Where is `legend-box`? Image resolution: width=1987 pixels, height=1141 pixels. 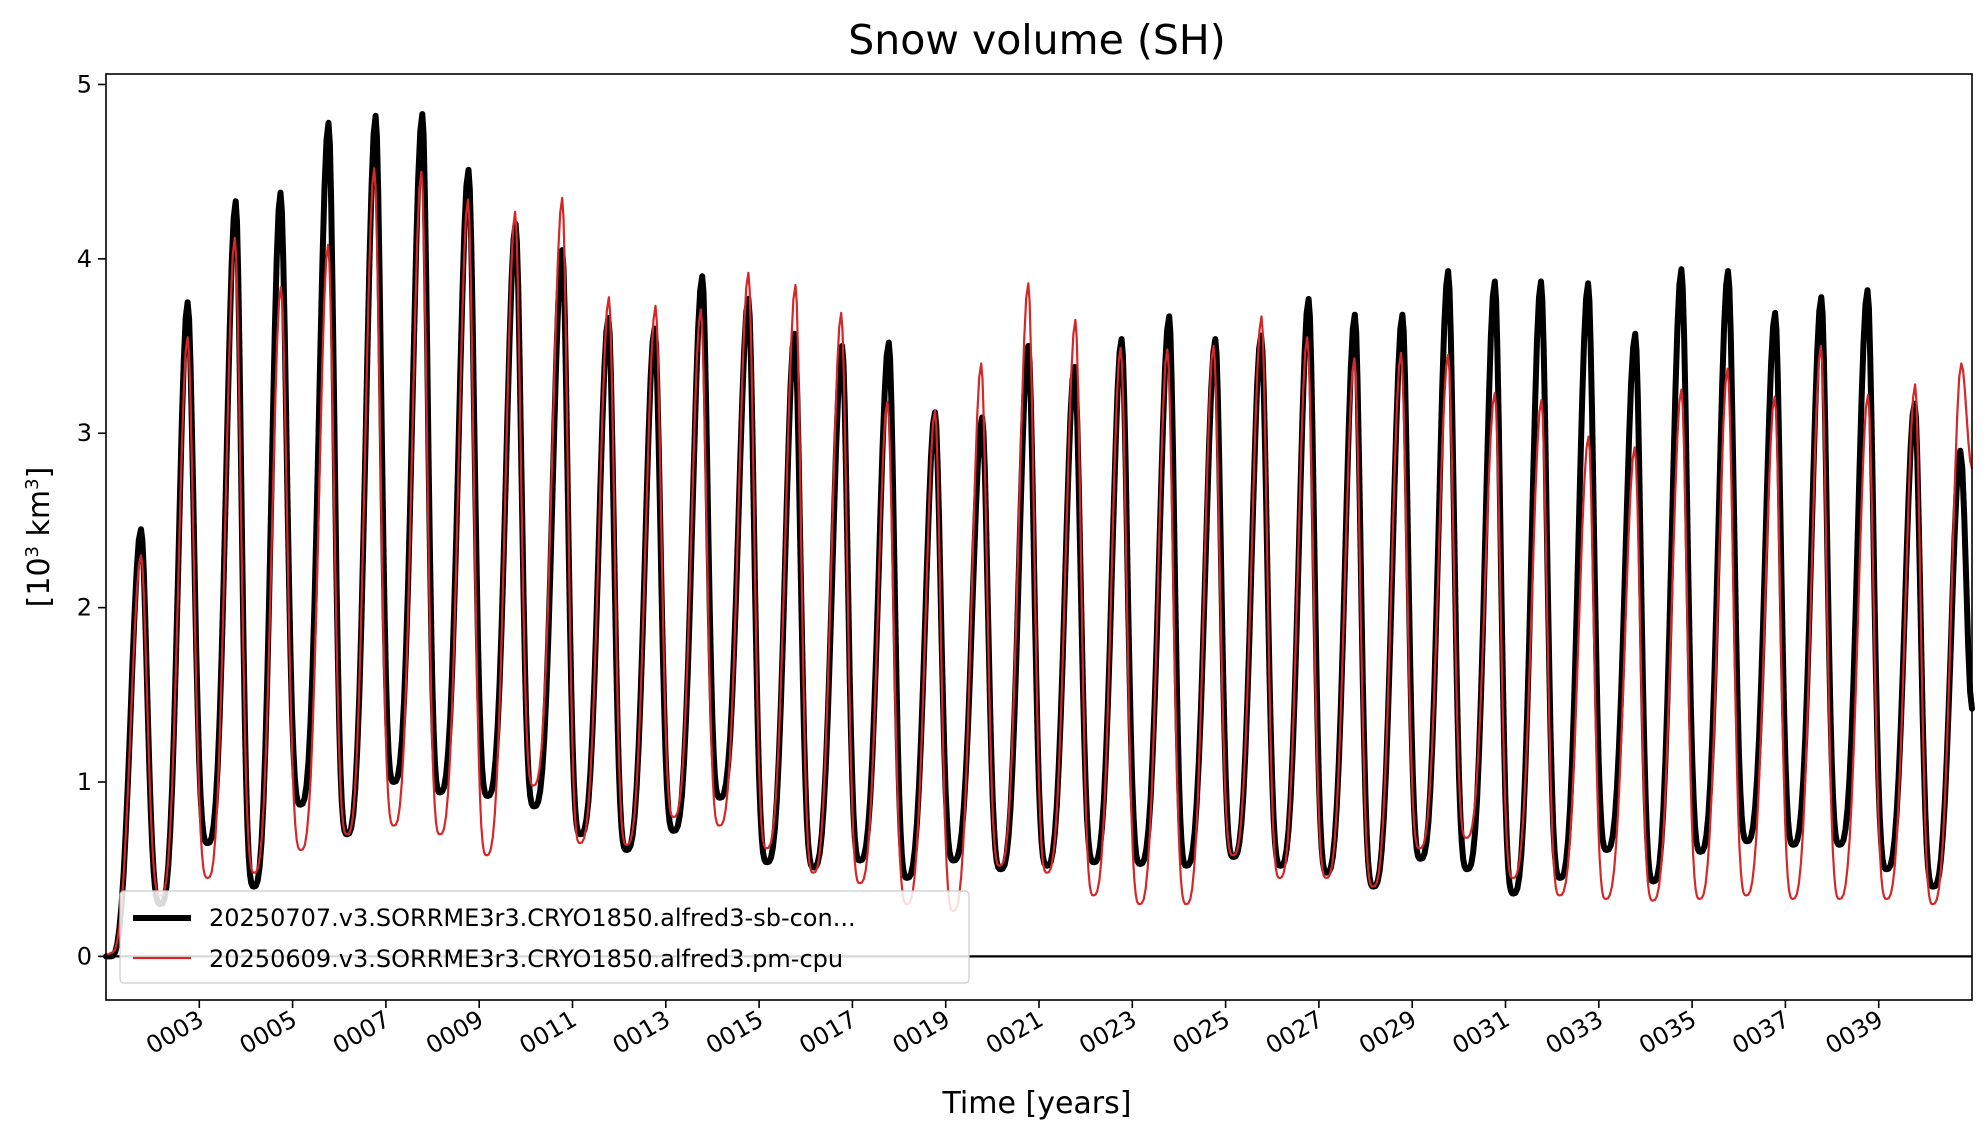 legend-box is located at coordinates (544, 937).